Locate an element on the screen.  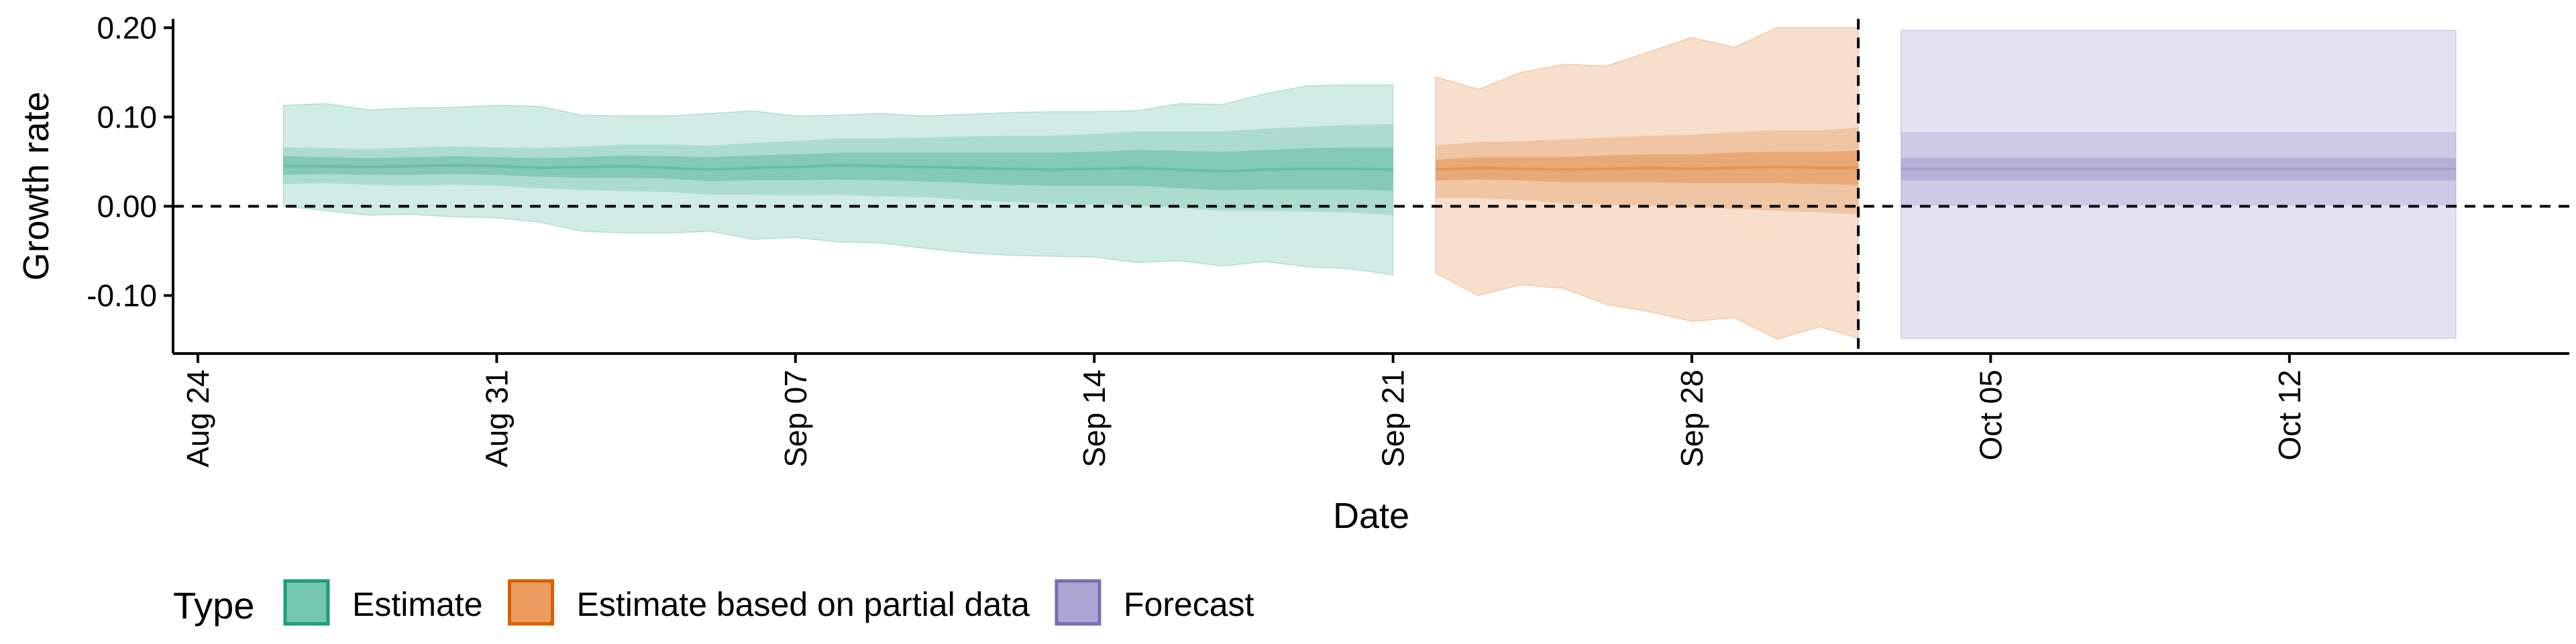
forecast-inner-ribbon is located at coordinates (2178, 169).